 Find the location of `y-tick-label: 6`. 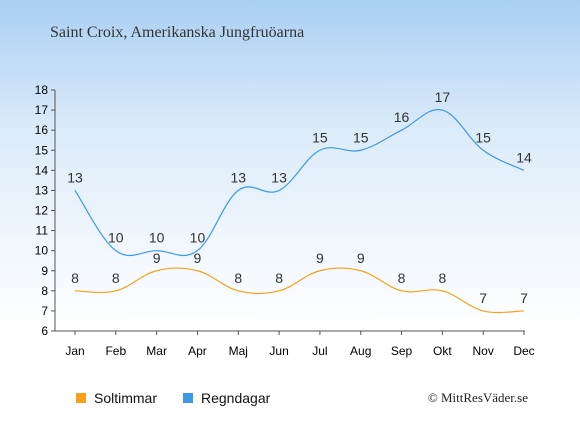

y-tick-label: 6 is located at coordinates (44, 331).